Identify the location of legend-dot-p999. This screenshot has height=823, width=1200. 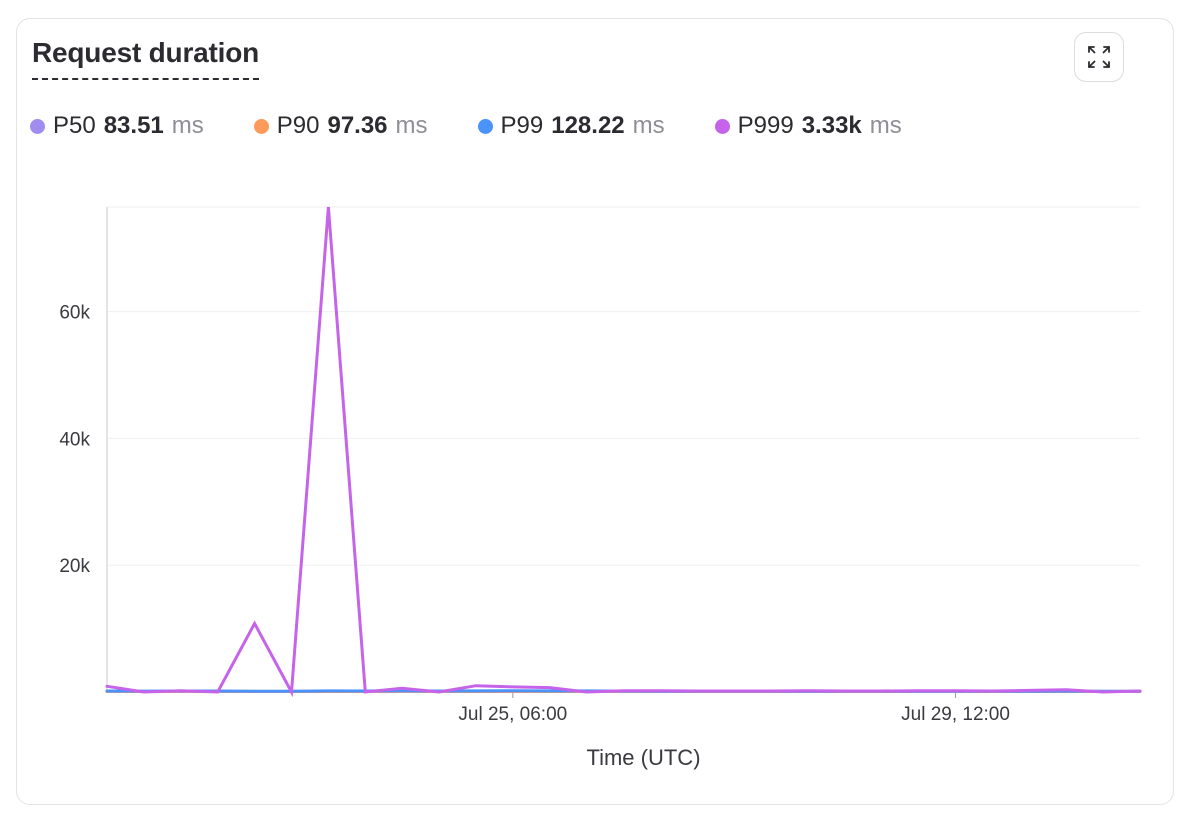
(722, 126).